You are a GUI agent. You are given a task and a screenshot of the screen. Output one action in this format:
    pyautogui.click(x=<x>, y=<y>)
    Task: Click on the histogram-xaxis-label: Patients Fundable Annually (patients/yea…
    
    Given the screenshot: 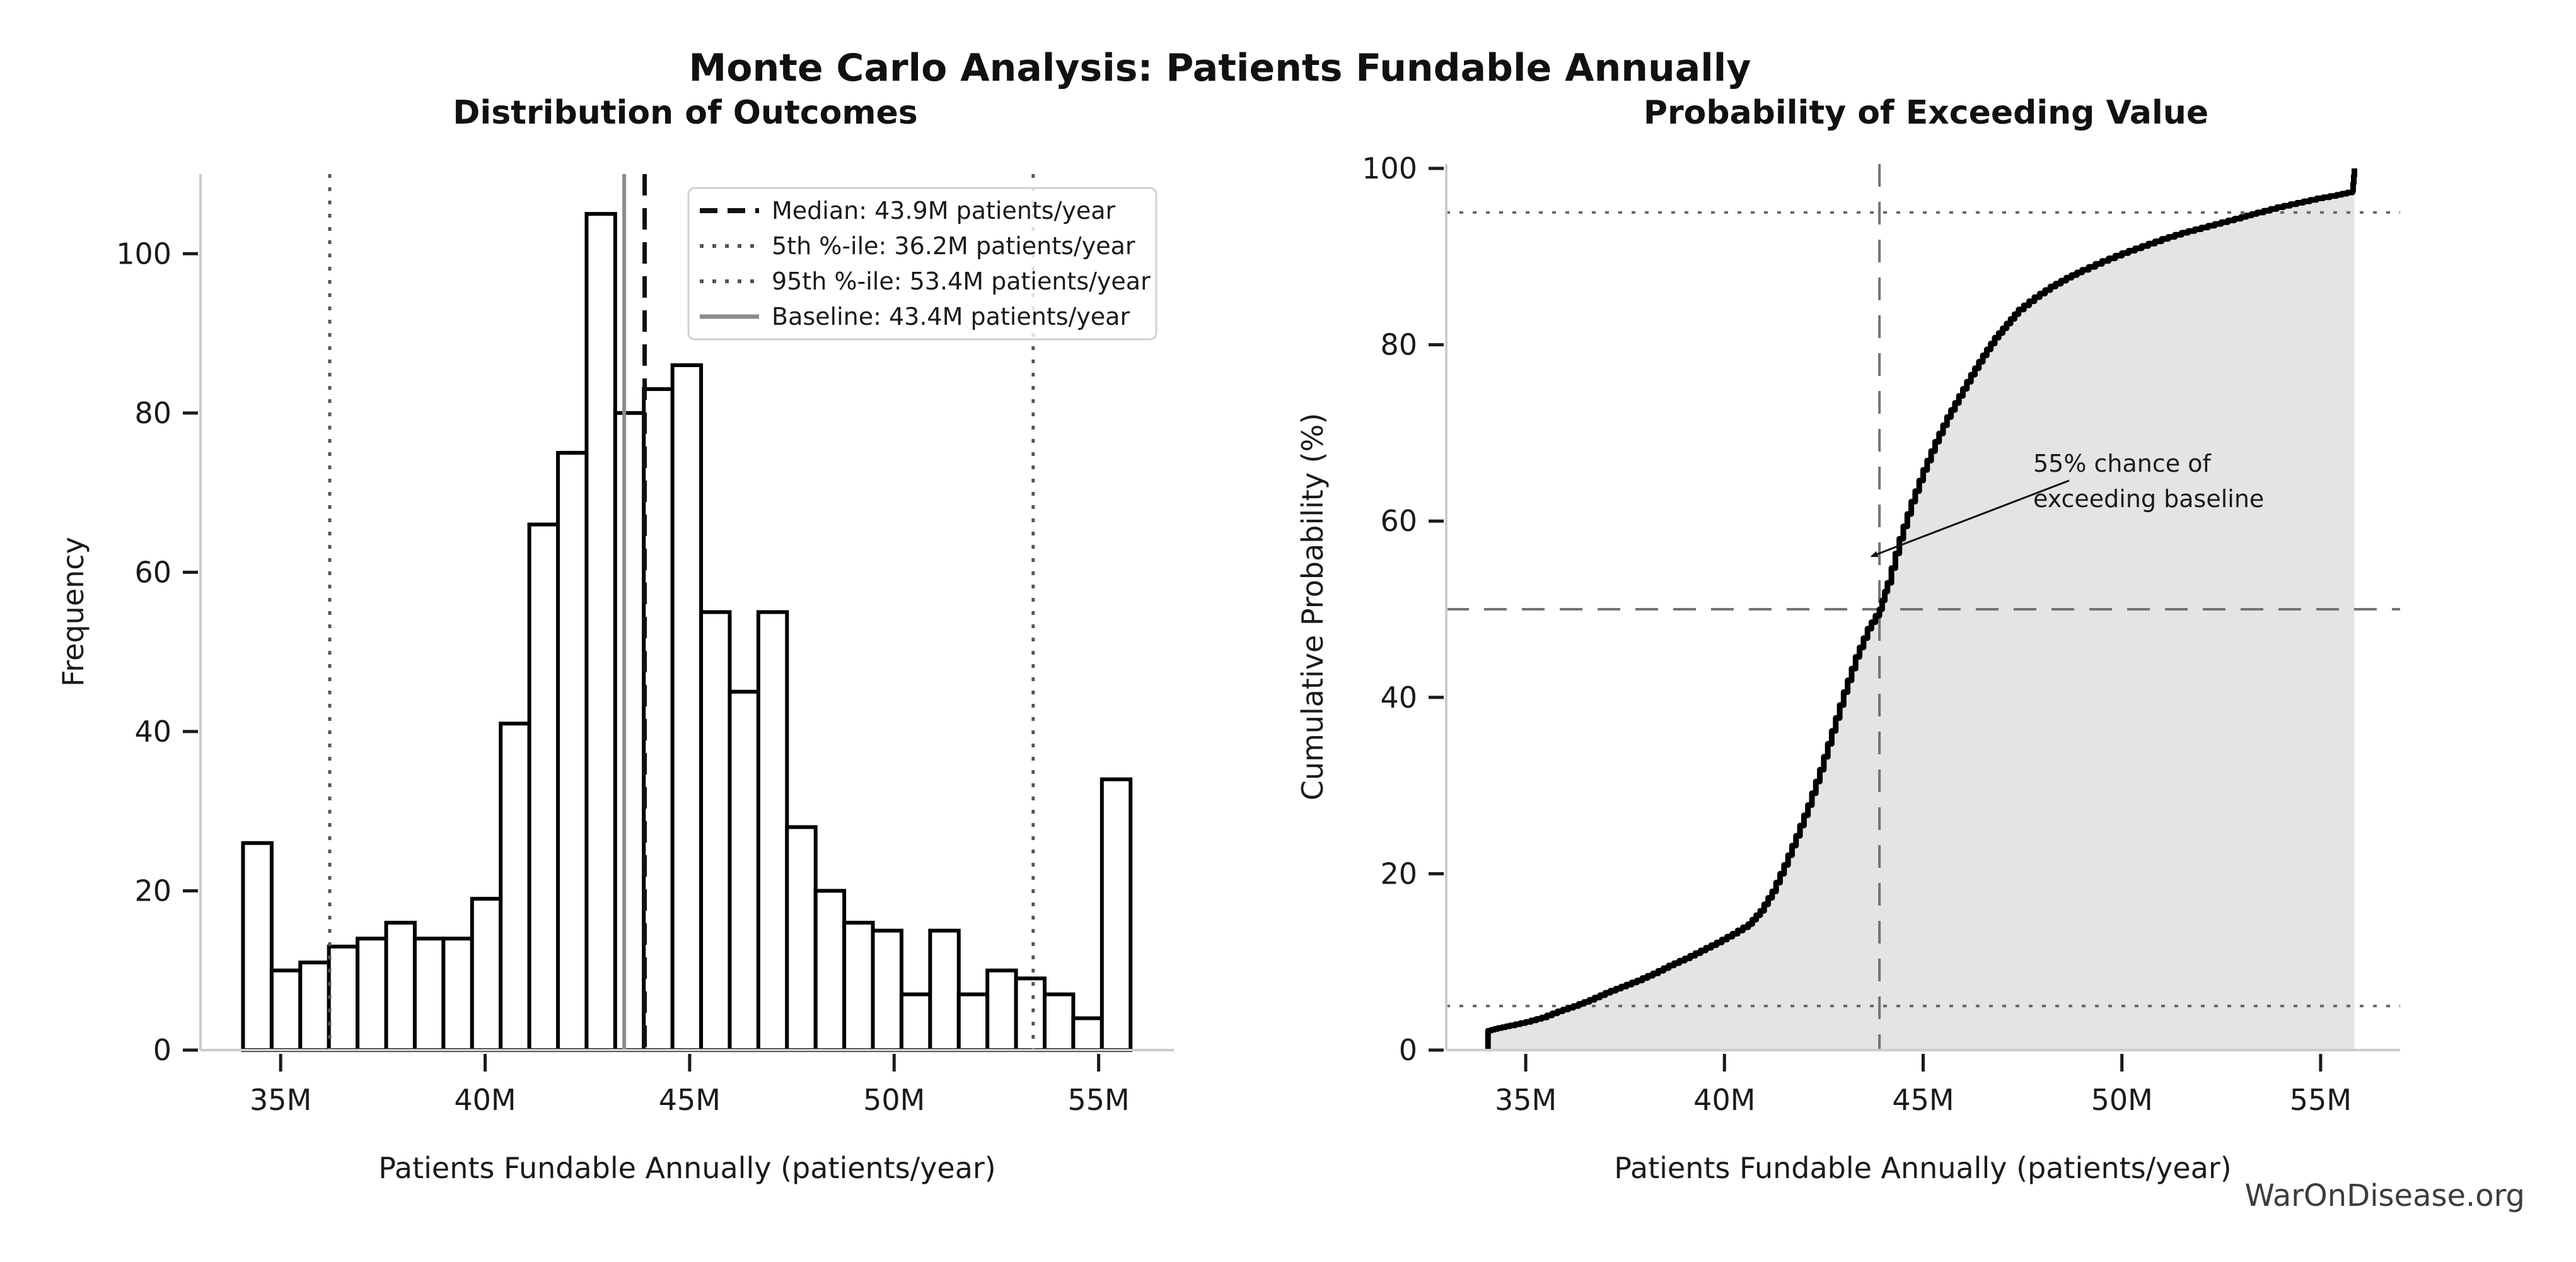 What is the action you would take?
    pyautogui.click(x=687, y=1168)
    